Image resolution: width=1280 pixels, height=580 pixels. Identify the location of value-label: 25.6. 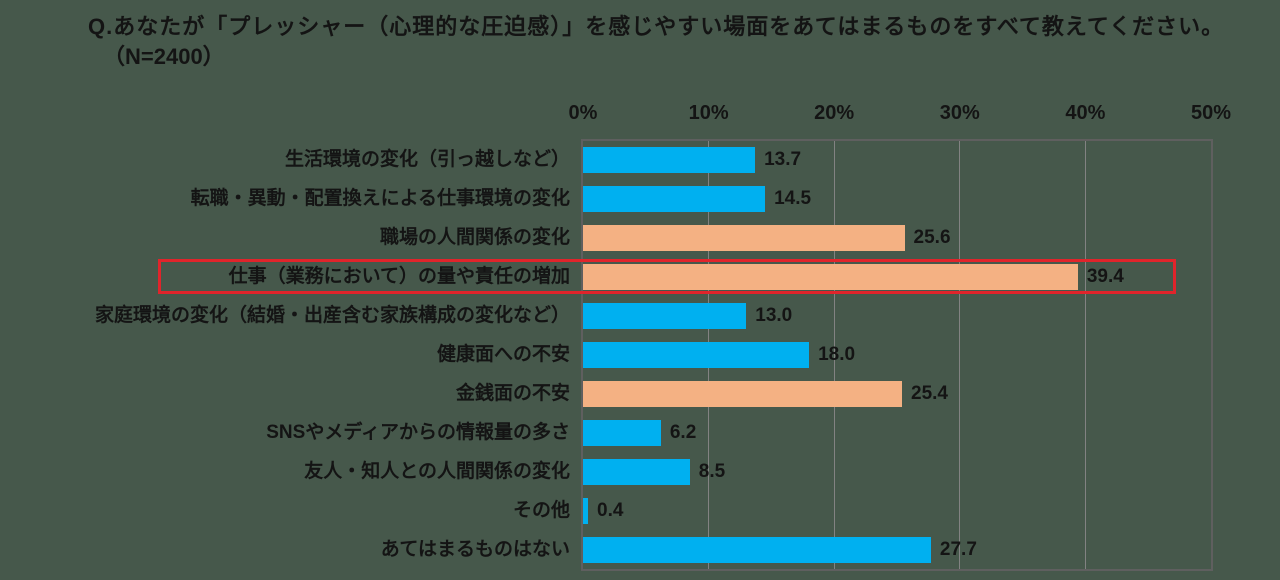
(932, 237).